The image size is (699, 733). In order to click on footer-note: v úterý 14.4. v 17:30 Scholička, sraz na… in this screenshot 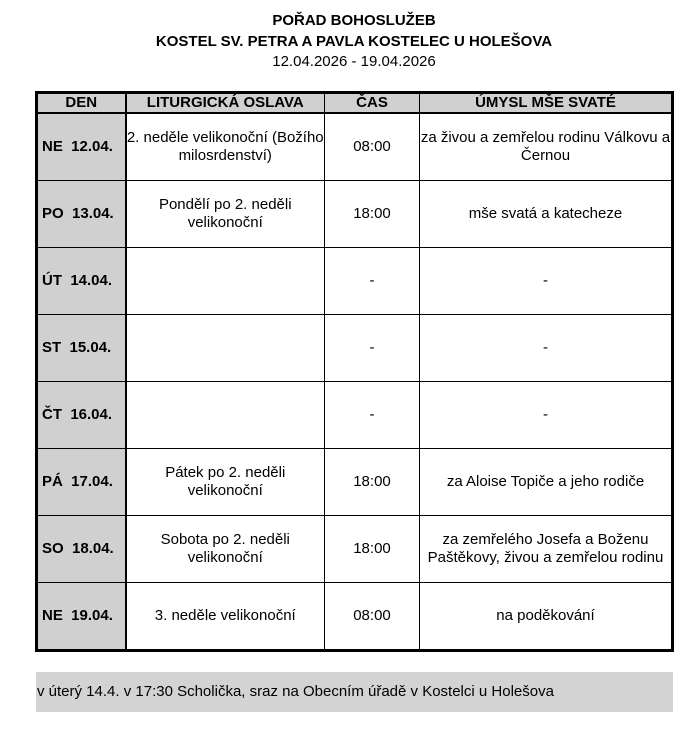, I will do `click(354, 692)`.